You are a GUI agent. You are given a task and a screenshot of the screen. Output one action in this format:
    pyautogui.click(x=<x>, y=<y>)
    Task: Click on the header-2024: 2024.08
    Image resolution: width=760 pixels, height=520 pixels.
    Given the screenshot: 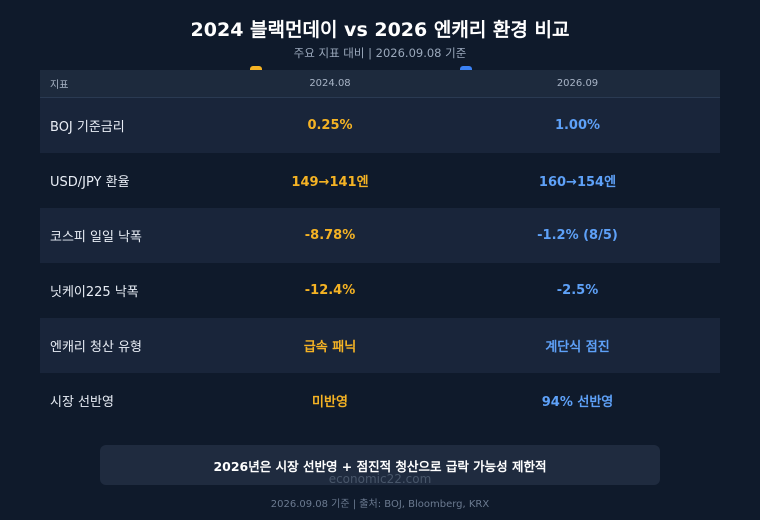 What is the action you would take?
    pyautogui.click(x=330, y=83)
    